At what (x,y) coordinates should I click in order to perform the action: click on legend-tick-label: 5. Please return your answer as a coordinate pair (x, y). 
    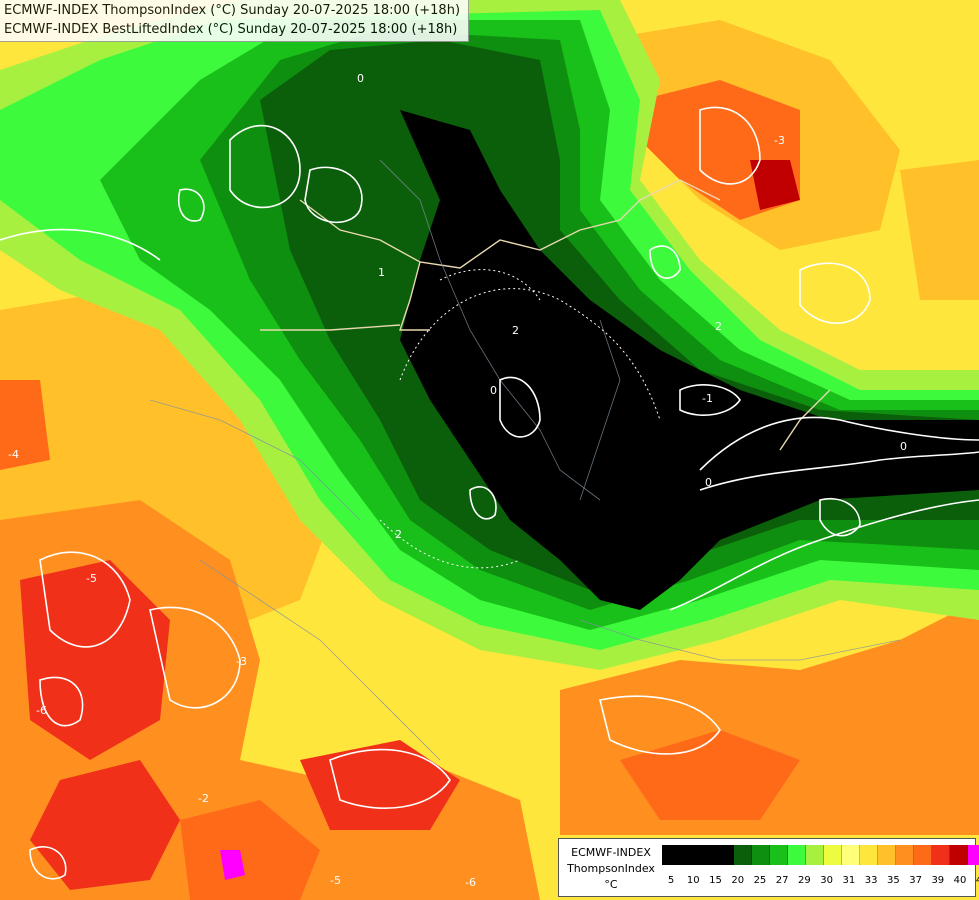
    Looking at the image, I should click on (671, 880).